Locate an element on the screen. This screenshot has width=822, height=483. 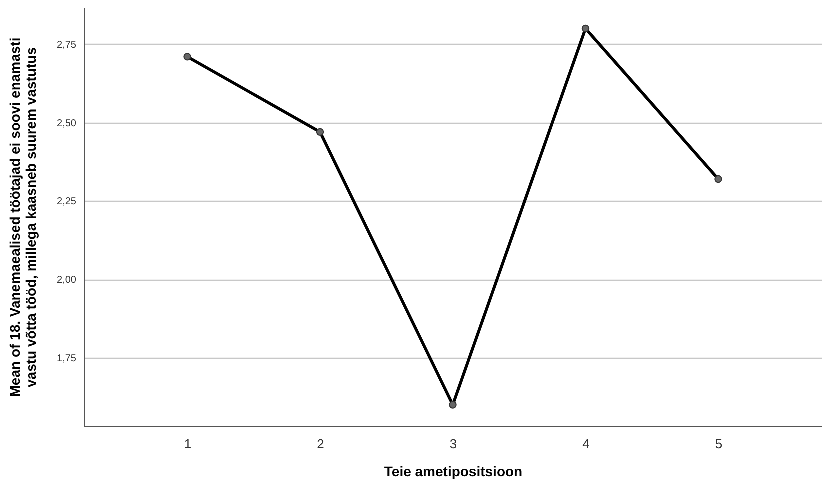
y-tick-label: 2,00 is located at coordinates (67, 280).